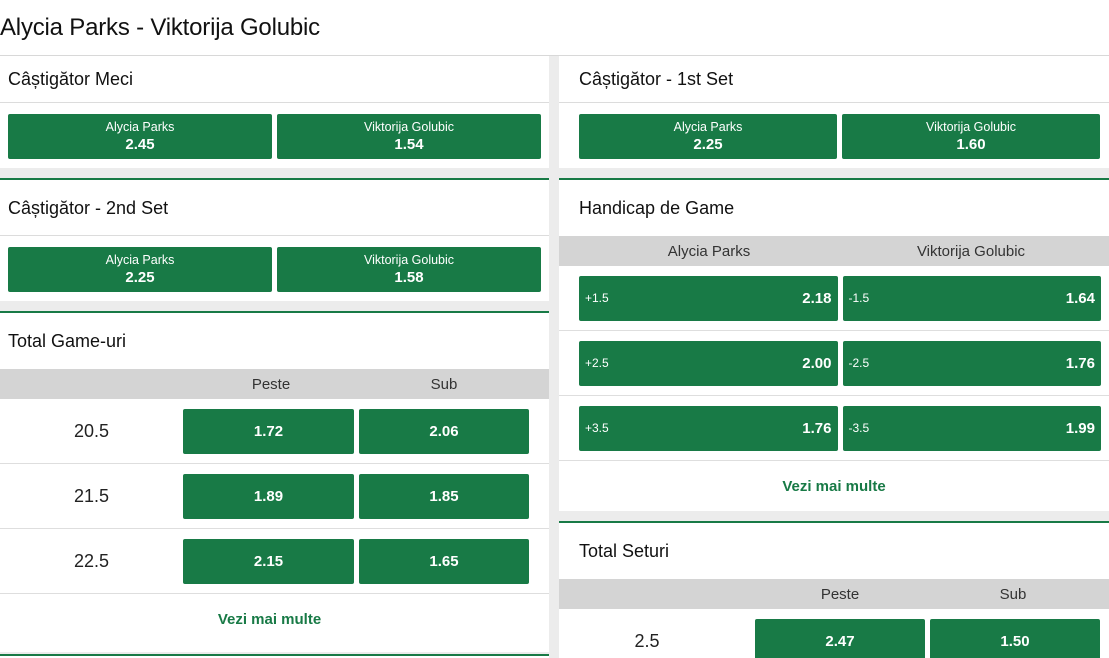  I want to click on market-title: Total Seturi, so click(624, 551).